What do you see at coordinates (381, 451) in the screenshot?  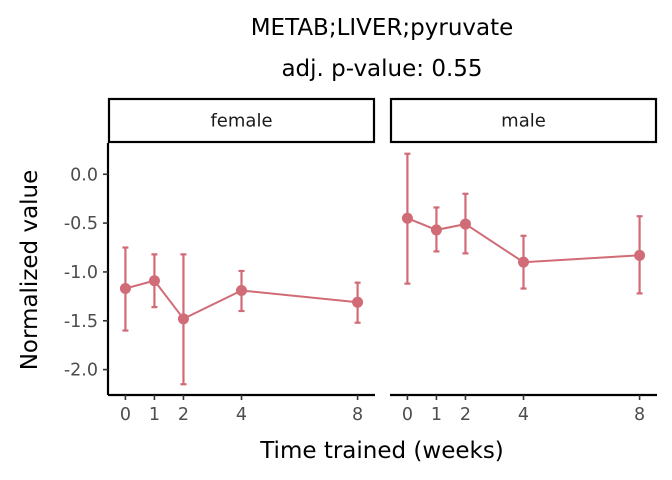 I see `x-axis-title: Time trained (weeks)` at bounding box center [381, 451].